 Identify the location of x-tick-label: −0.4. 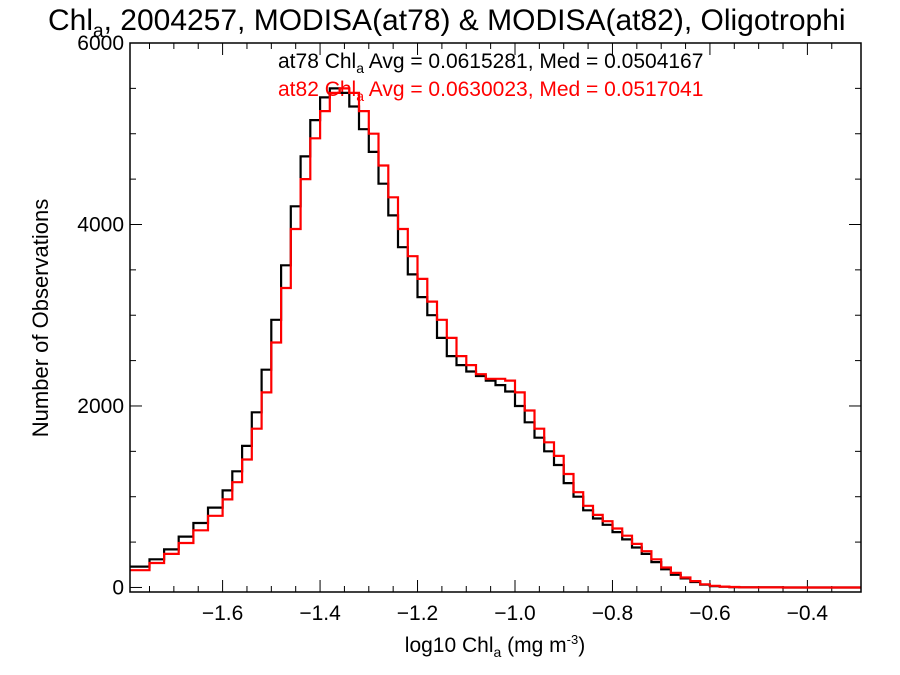
(808, 613).